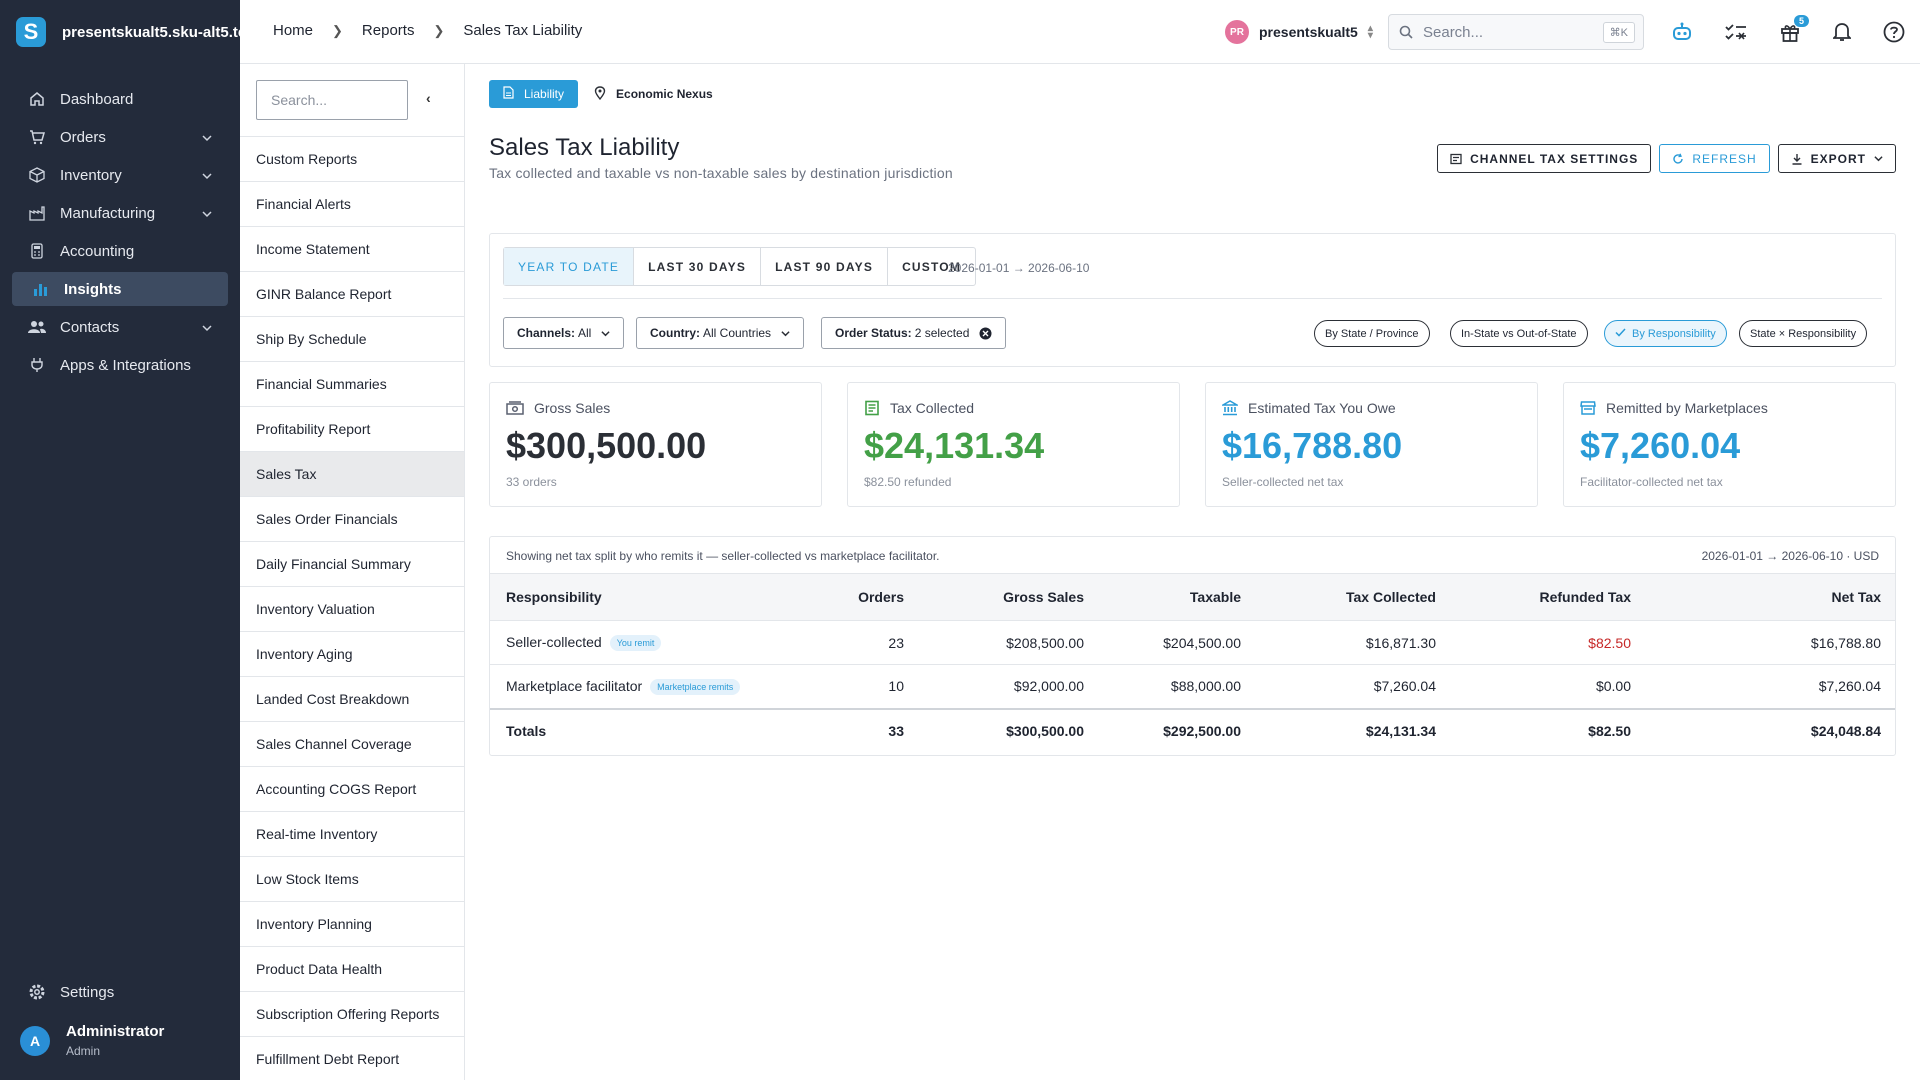 The image size is (1920, 1080). Describe the element at coordinates (584, 147) in the screenshot. I see `page-title: Sales Tax Liability` at that location.